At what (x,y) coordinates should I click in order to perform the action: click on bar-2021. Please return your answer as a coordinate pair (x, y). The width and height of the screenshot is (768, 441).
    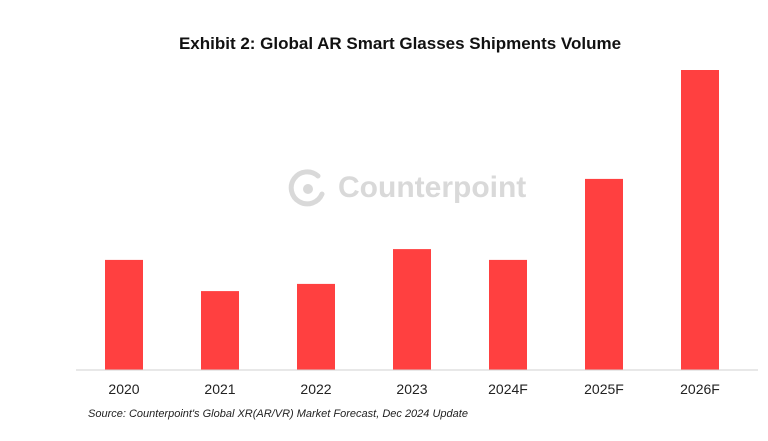
    Looking at the image, I should click on (220, 330).